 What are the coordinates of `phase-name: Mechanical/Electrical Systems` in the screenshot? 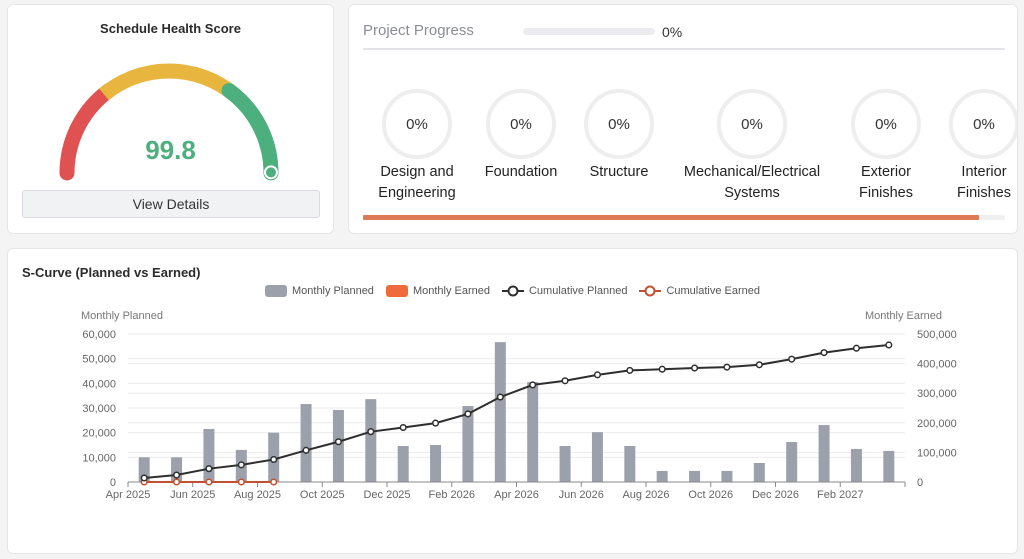 It's located at (752, 182).